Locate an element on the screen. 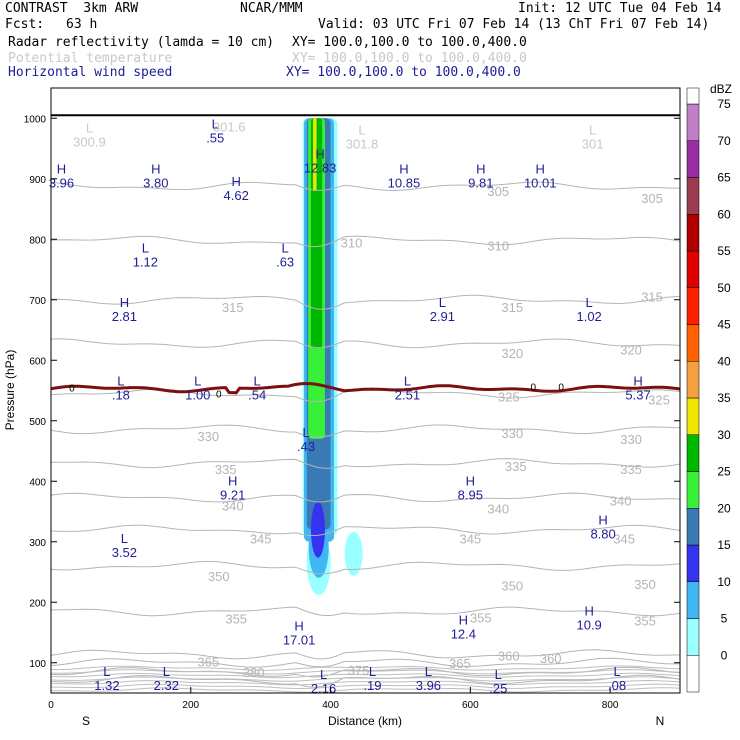 The width and height of the screenshot is (740, 740). extremum-value: 10.01 is located at coordinates (540, 183).